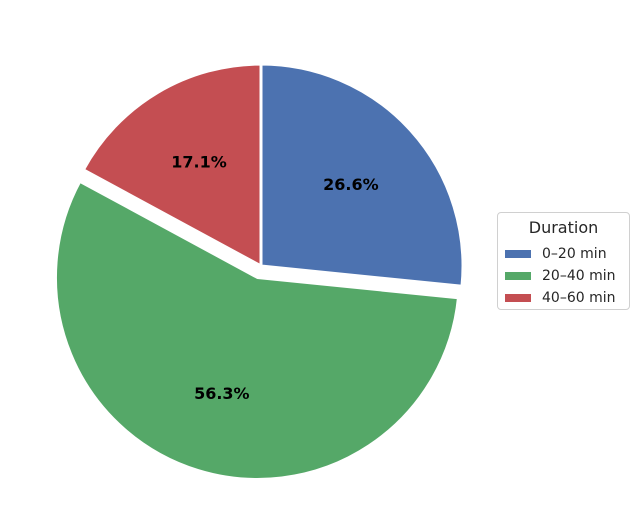 The width and height of the screenshot is (641, 524). What do you see at coordinates (579, 298) in the screenshot?
I see `legend-label-40-60: 40–60 min` at bounding box center [579, 298].